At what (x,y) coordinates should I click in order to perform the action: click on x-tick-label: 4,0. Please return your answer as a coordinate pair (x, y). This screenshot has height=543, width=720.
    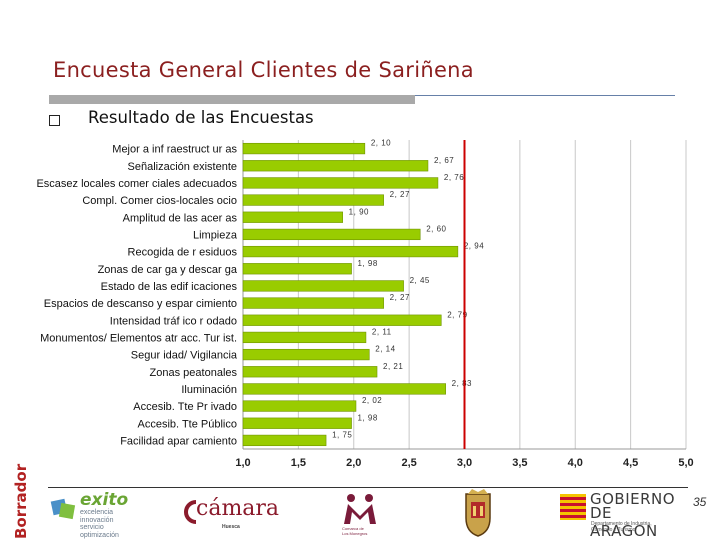
    Looking at the image, I should click on (575, 463).